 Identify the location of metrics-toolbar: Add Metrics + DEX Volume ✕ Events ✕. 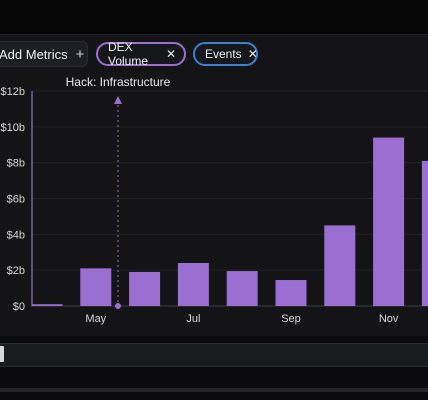
(214, 54).